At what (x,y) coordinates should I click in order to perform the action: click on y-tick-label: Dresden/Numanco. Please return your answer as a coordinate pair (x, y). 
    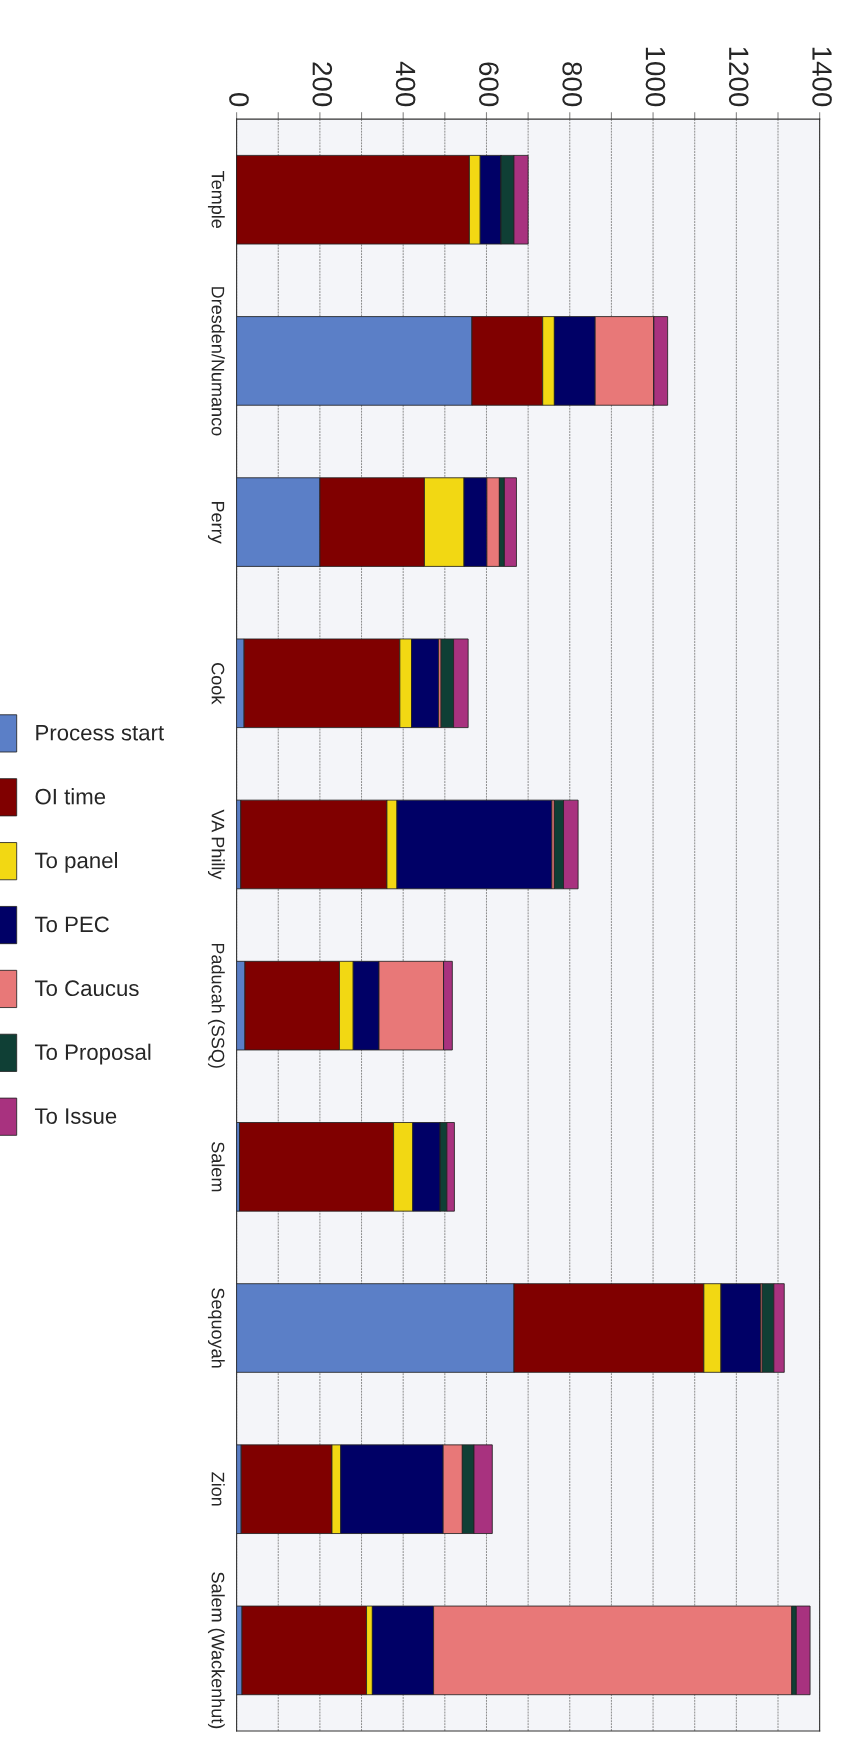
    Looking at the image, I should click on (218, 361).